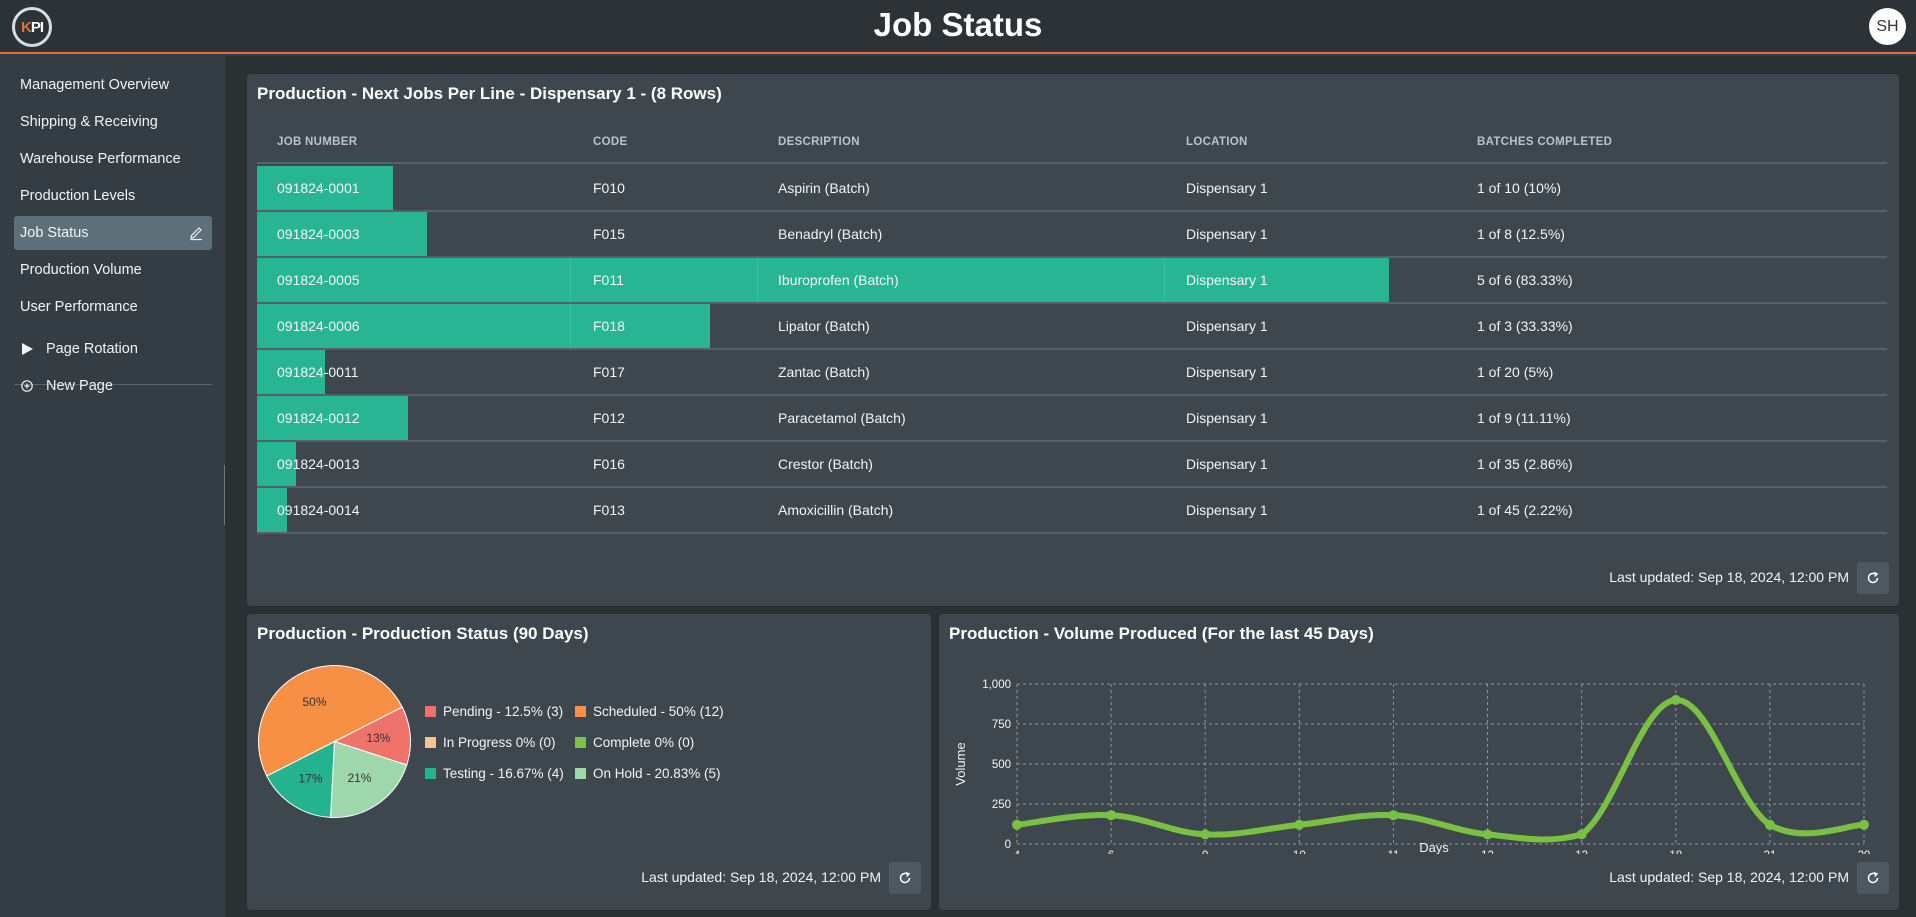 The image size is (1916, 917). I want to click on column-header-job-number: JOB NUMBER, so click(317, 142).